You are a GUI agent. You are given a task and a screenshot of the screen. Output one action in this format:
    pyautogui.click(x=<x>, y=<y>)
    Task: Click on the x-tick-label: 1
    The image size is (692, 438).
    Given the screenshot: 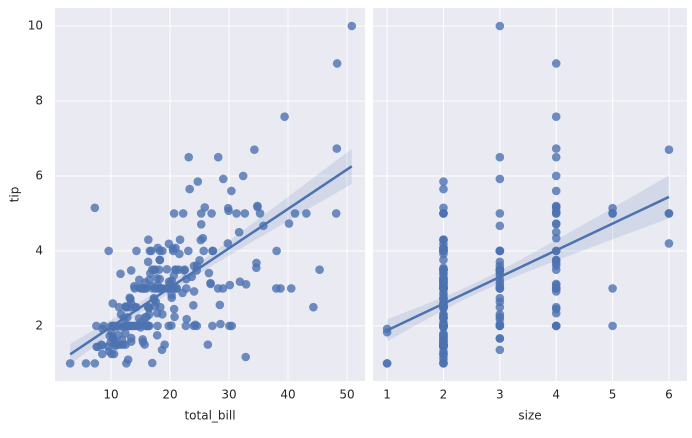 What is the action you would take?
    pyautogui.click(x=387, y=395)
    